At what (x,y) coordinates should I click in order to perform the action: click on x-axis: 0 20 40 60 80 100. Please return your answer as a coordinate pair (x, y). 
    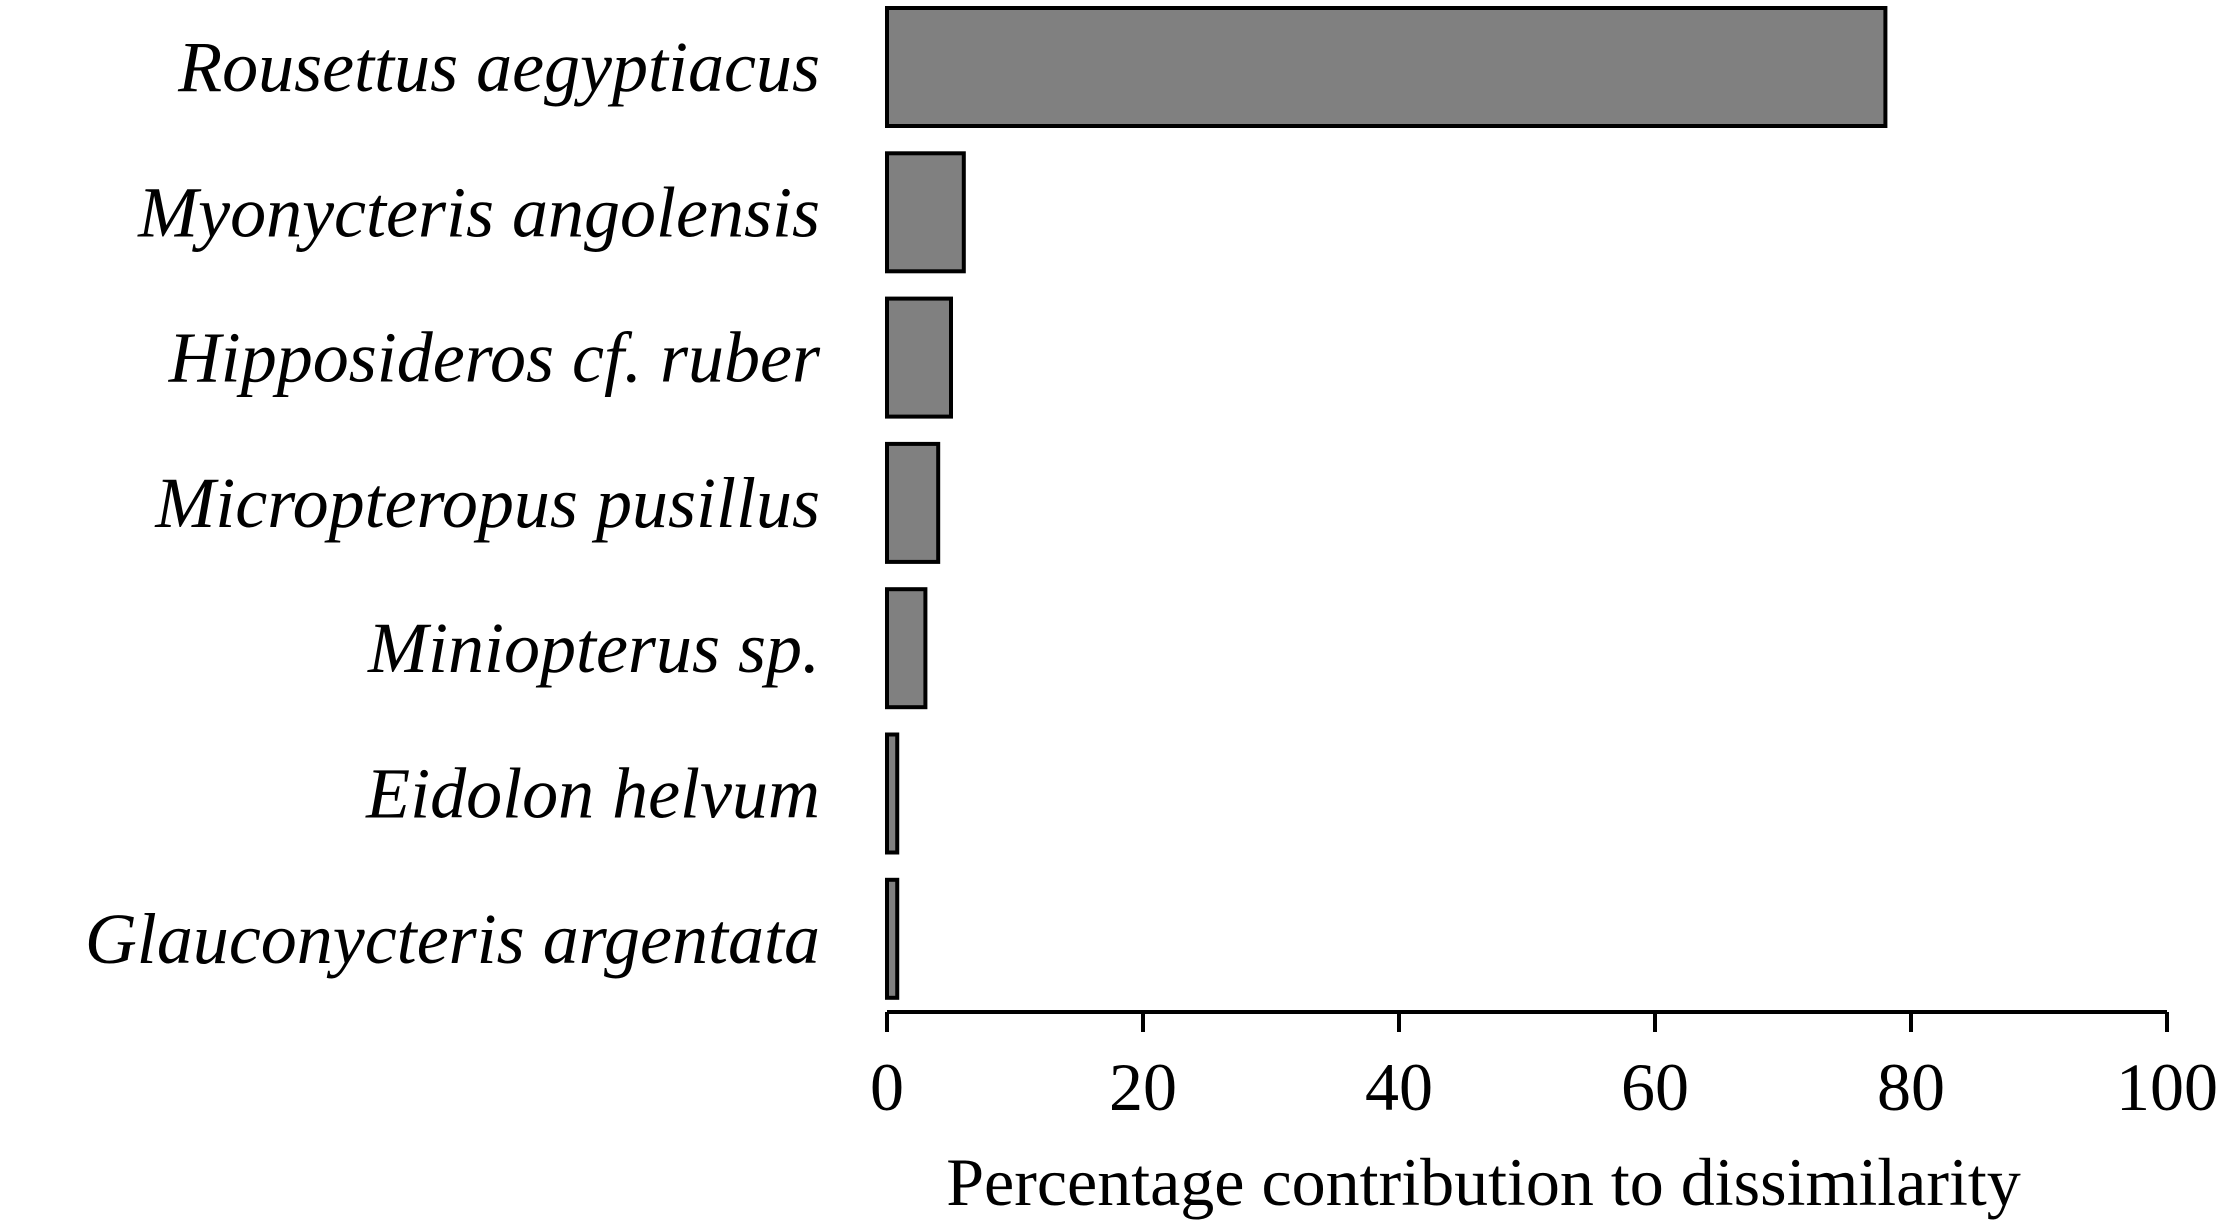
    Looking at the image, I should click on (1544, 1067).